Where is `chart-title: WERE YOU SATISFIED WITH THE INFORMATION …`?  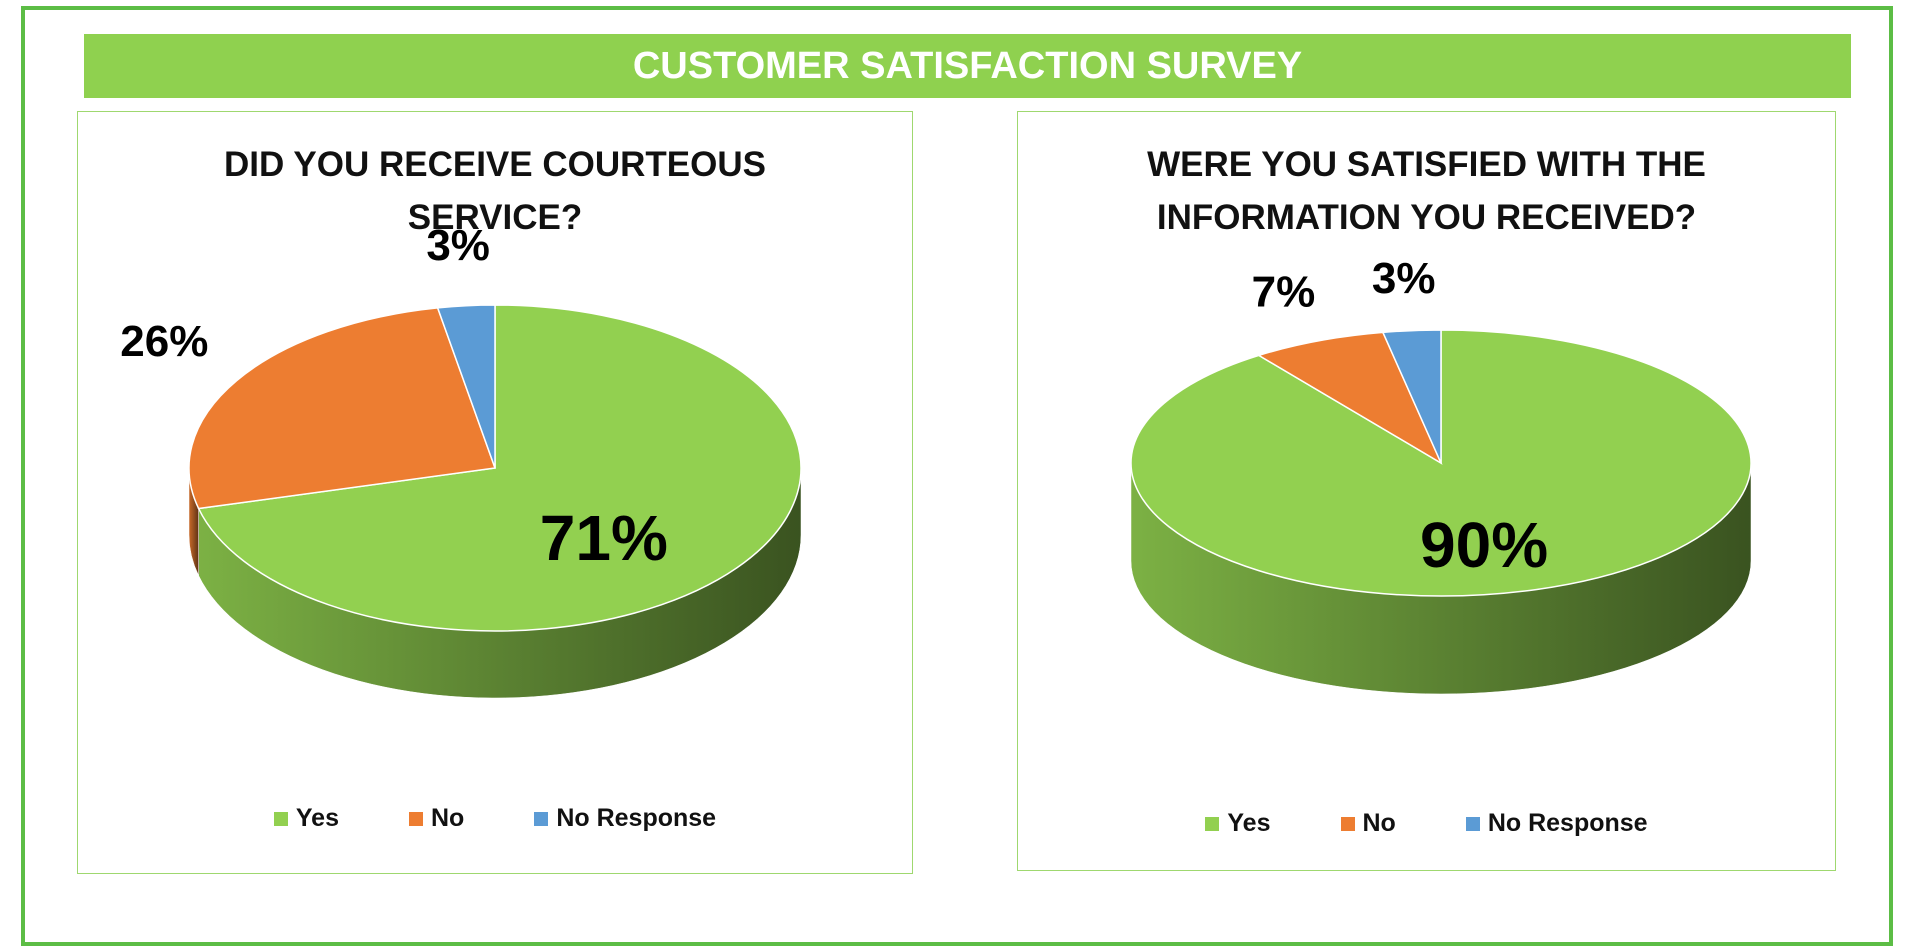 chart-title: WERE YOU SATISFIED WITH THE INFORMATION … is located at coordinates (1426, 191).